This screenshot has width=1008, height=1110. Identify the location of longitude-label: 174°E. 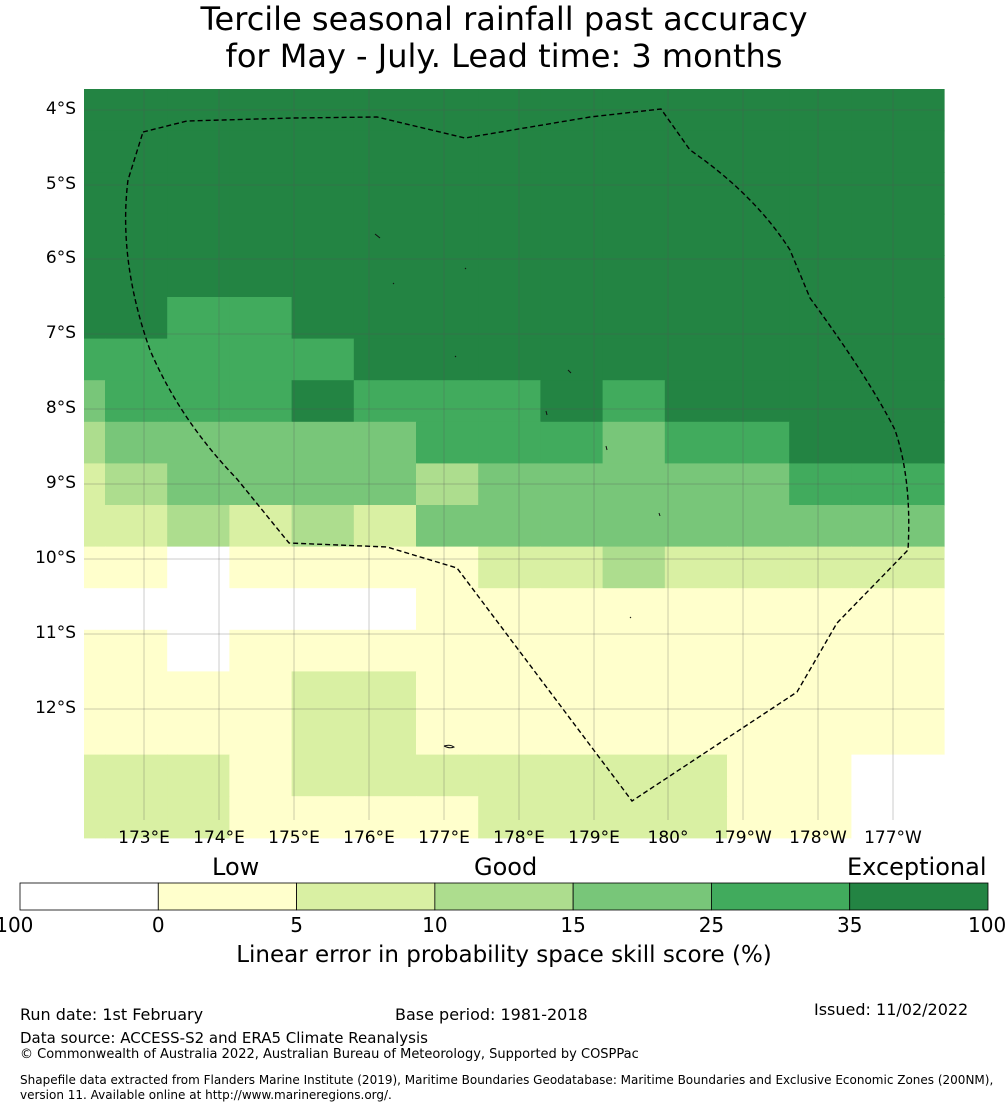
(219, 838).